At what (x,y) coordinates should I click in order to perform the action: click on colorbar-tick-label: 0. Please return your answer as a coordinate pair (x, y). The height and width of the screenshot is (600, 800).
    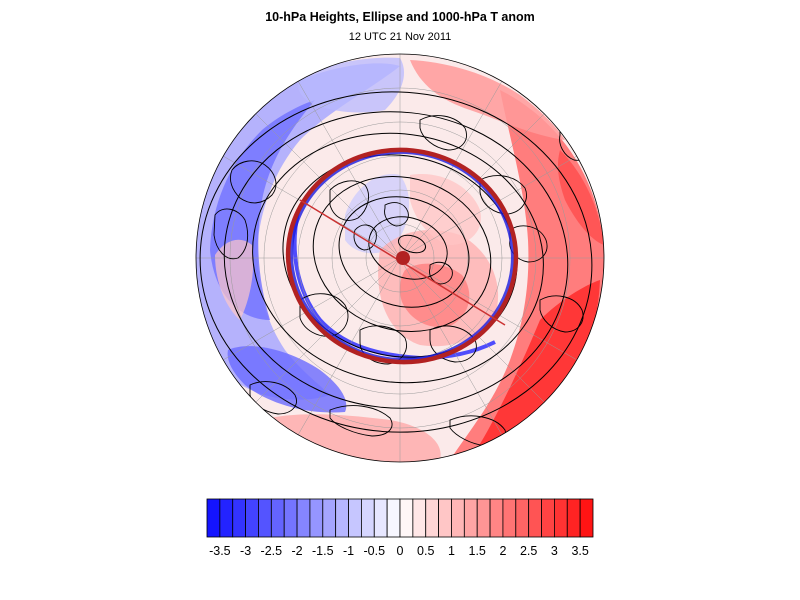
    Looking at the image, I should click on (400, 551).